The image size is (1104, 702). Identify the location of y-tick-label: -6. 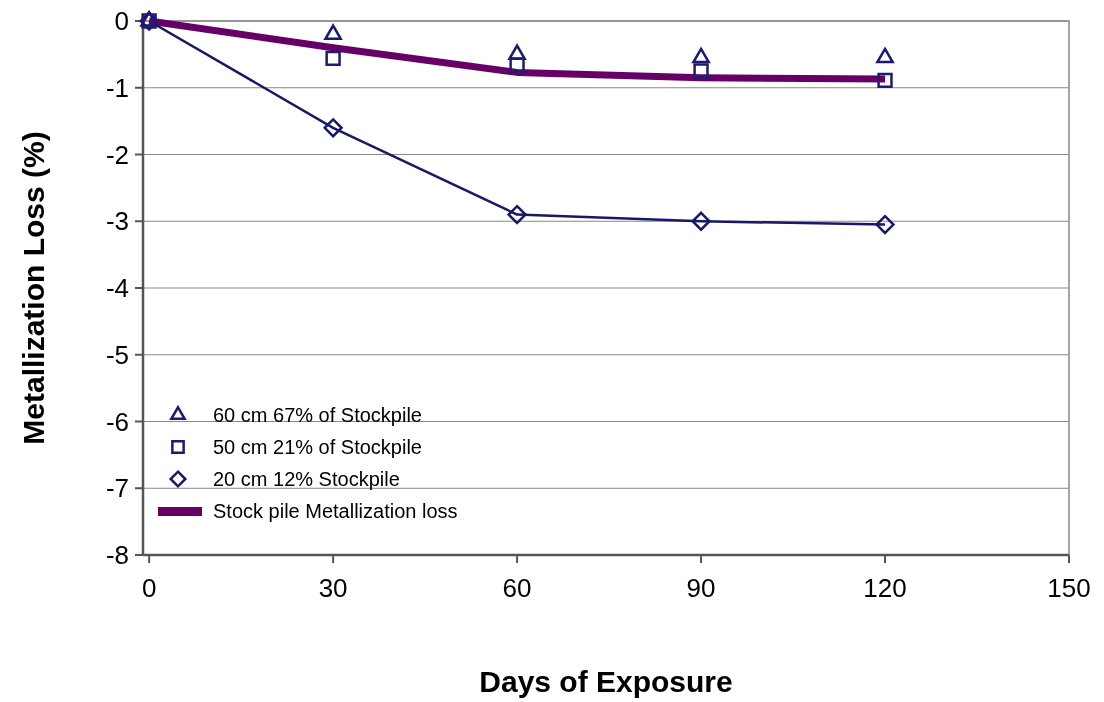
(117, 421).